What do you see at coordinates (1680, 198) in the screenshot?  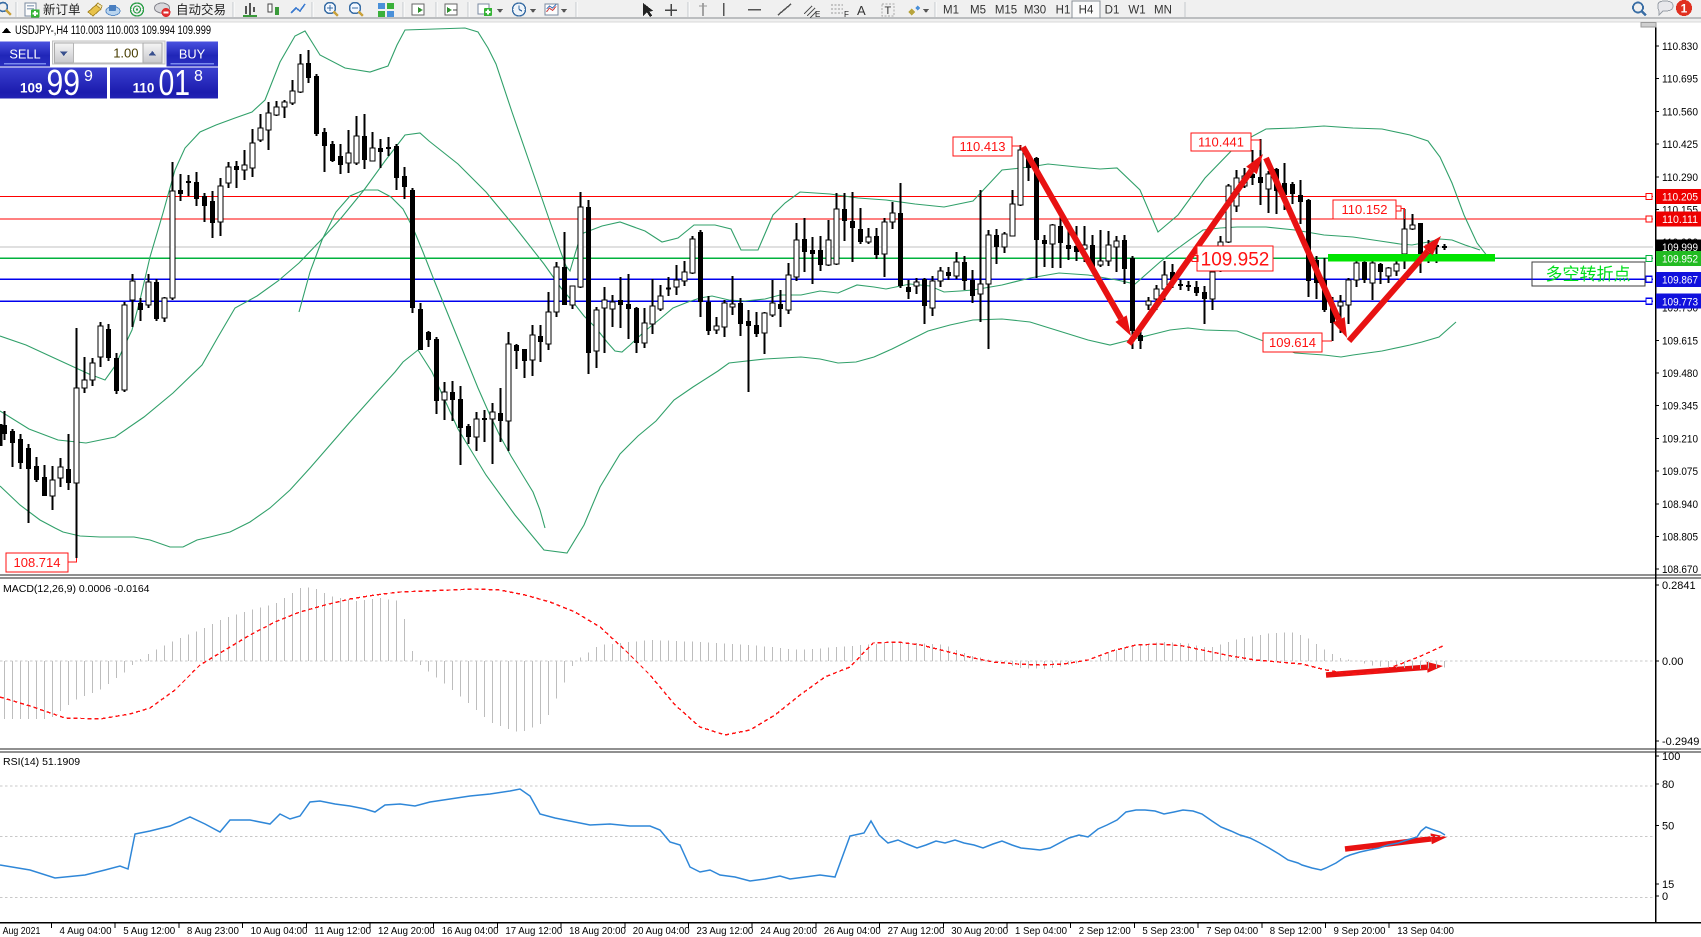 I see `svg-text: 110.205` at bounding box center [1680, 198].